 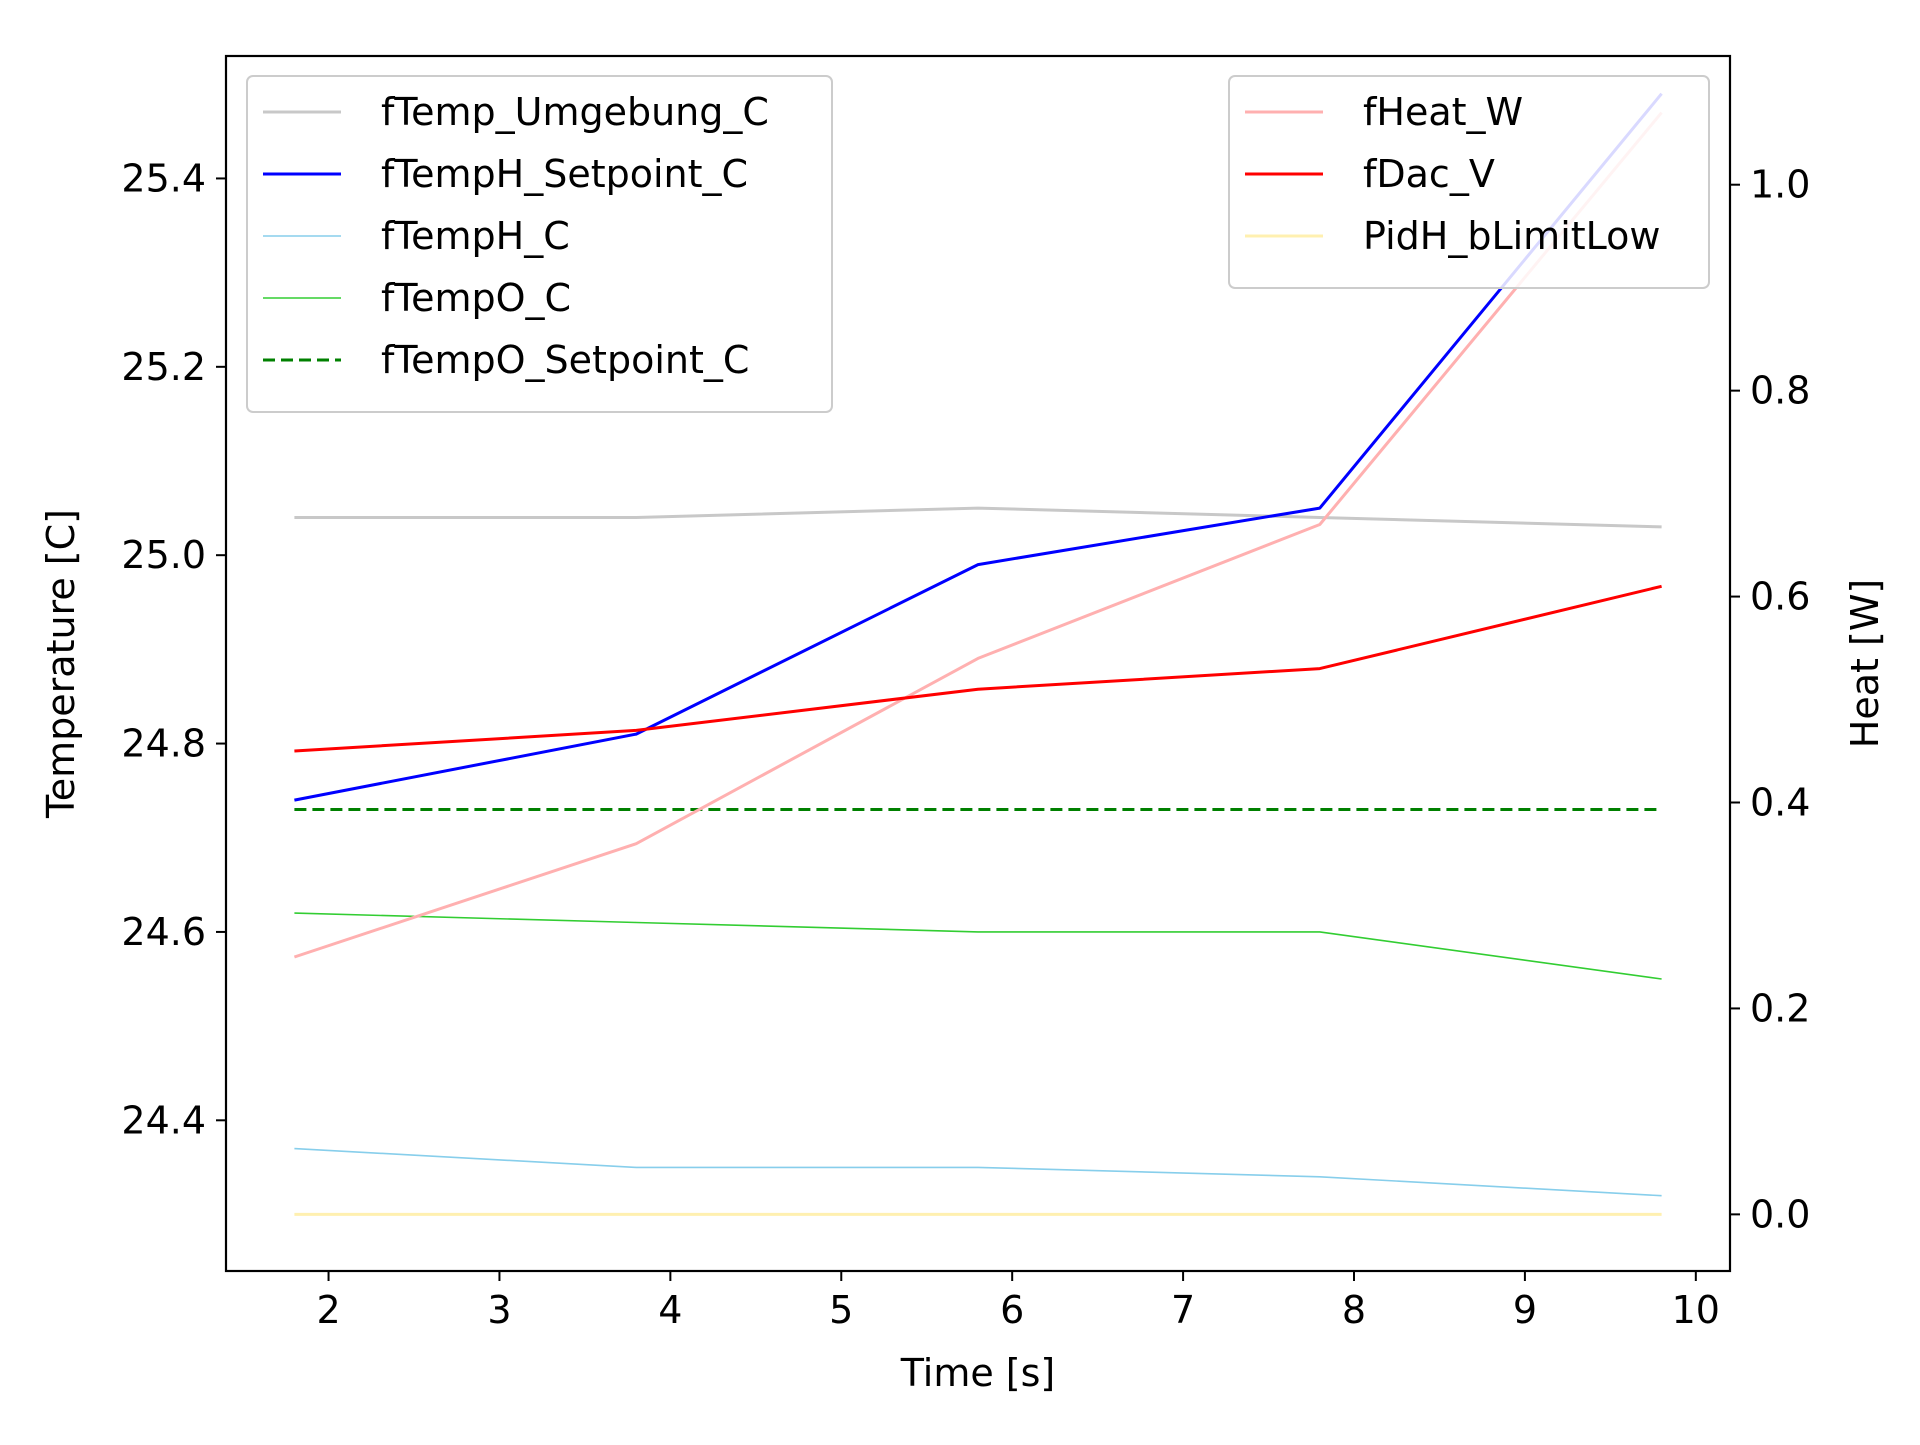 I want to click on x-tick-label: 9, so click(x=1525, y=1310).